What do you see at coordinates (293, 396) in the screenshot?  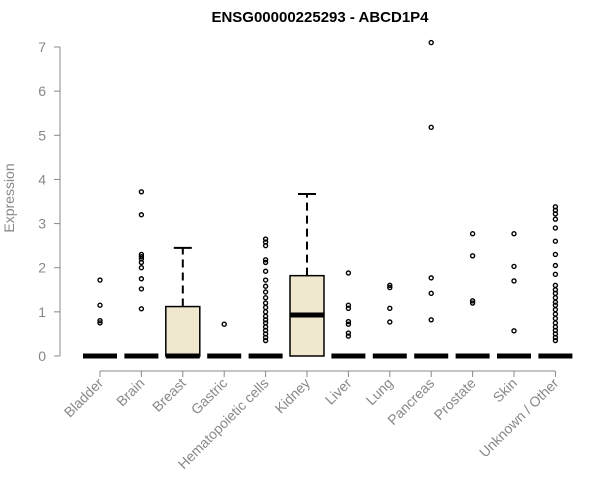 I see `x-tick-label: Kidney` at bounding box center [293, 396].